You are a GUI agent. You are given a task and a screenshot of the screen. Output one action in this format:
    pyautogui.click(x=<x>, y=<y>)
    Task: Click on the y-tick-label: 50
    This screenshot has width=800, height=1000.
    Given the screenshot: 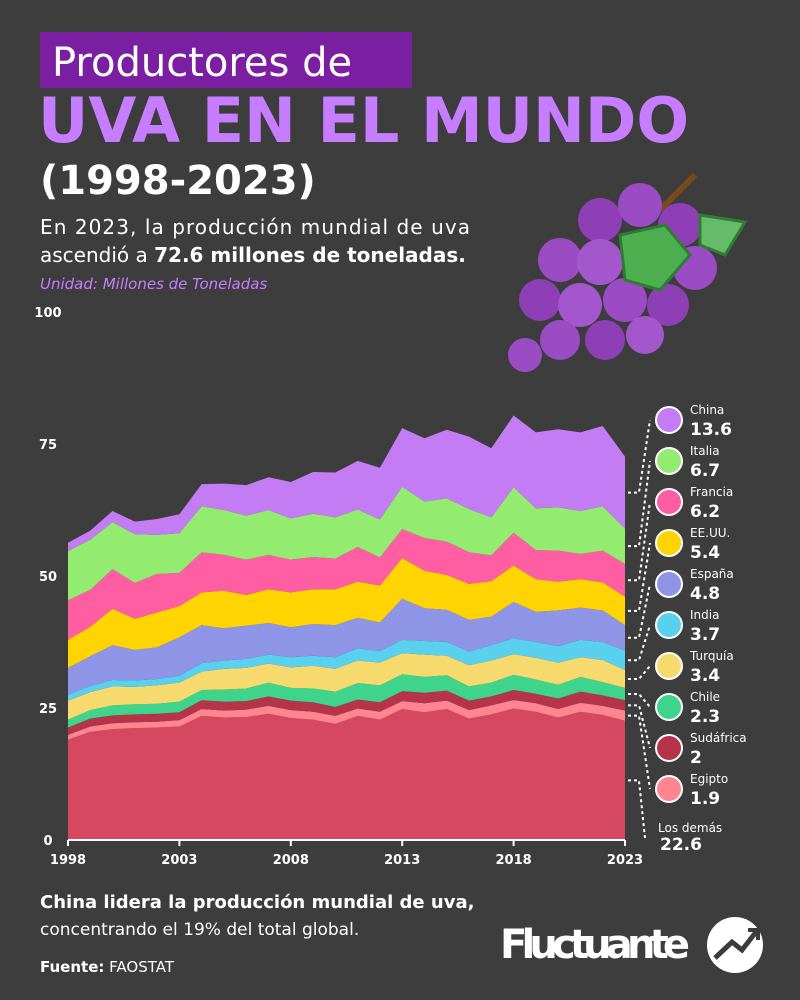 What is the action you would take?
    pyautogui.click(x=48, y=577)
    